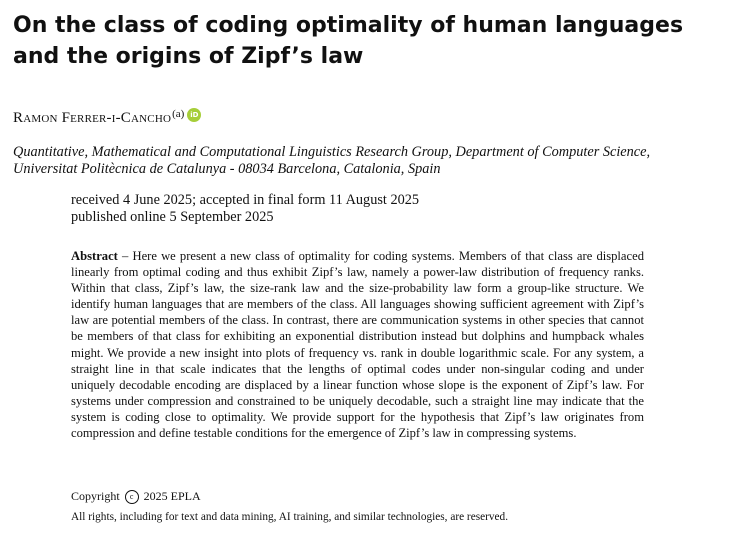 The image size is (732, 536). Describe the element at coordinates (194, 114) in the screenshot. I see `orcid-icon: iD` at that location.